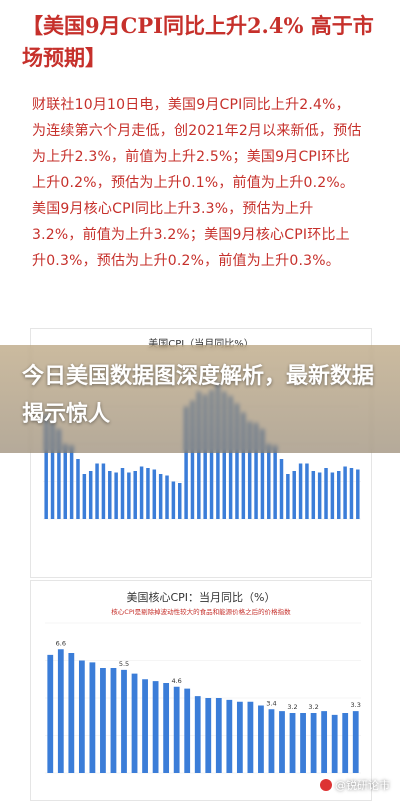  I want to click on title-overlay, so click(200, 399).